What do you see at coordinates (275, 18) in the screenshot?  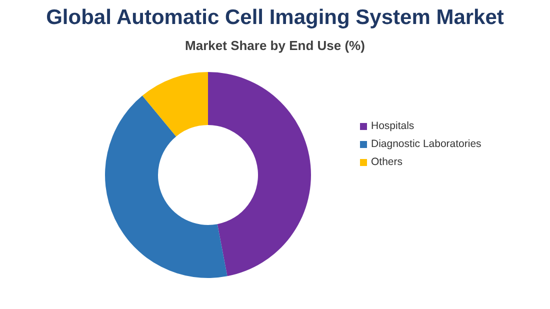 I see `chart-title: Global Automatic Cell Imaging System Market` at bounding box center [275, 18].